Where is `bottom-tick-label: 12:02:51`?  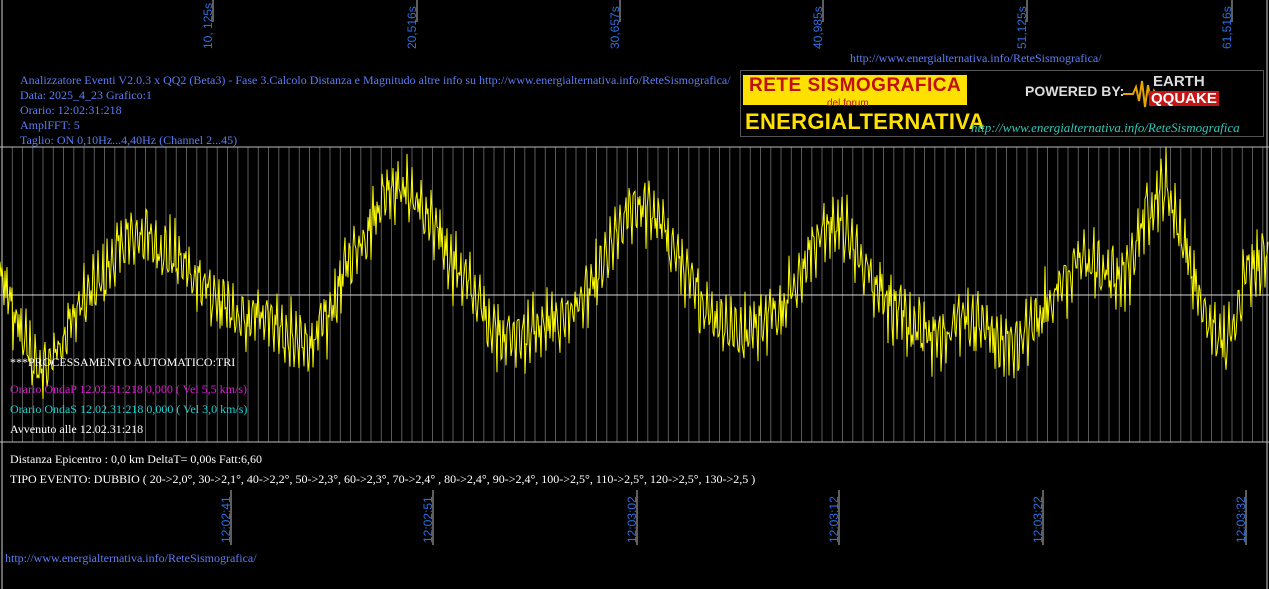
bottom-tick-label: 12:02:51 is located at coordinates (428, 519).